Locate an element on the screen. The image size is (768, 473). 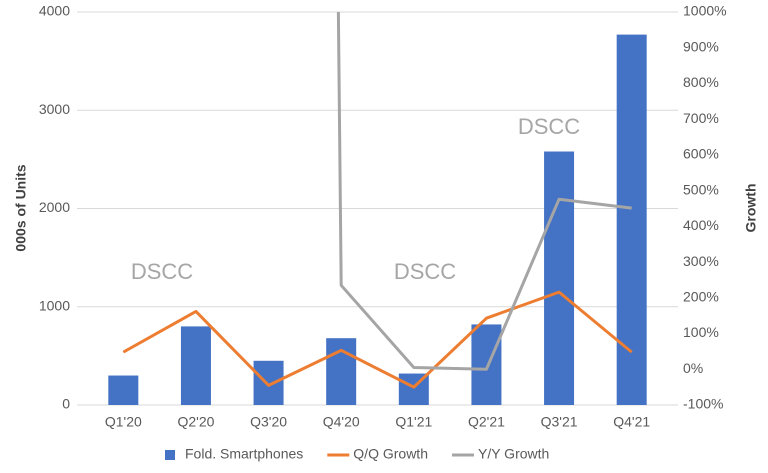
legend-label: Q/Q Growth is located at coordinates (390, 454).